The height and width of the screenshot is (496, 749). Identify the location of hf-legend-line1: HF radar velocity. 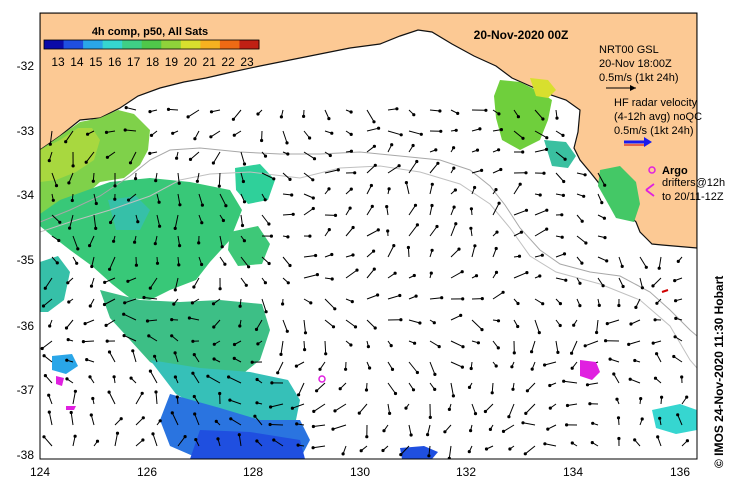
(656, 103).